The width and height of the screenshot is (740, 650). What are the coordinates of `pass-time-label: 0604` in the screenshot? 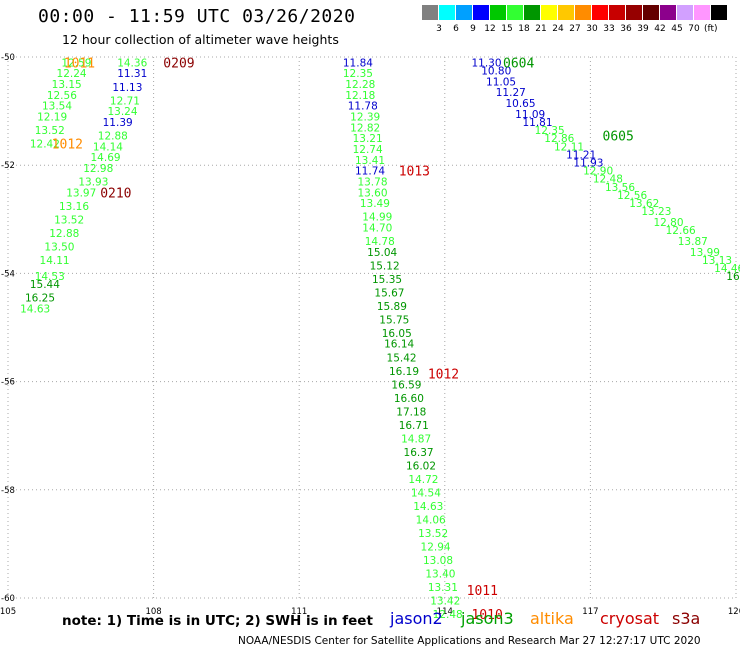 It's located at (518, 63).